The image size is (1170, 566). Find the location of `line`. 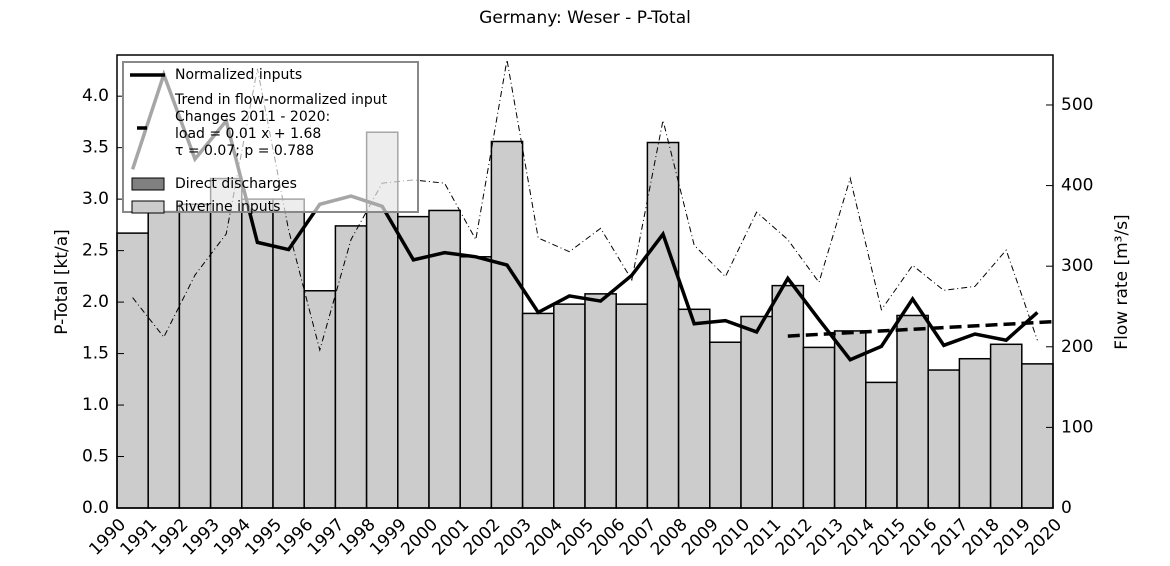

line is located at coordinates (920, 328).